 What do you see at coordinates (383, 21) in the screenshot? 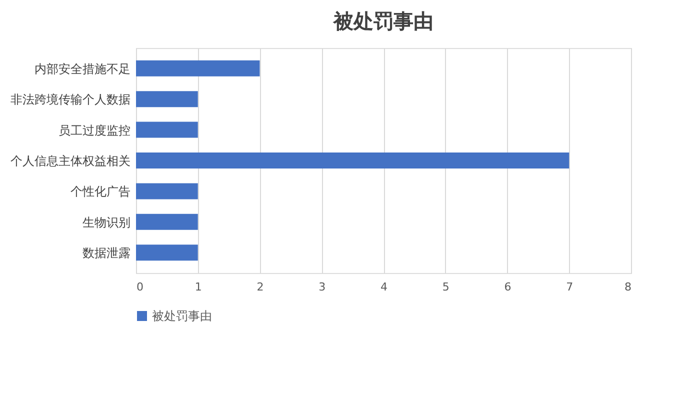
I see `chart-title: 被处罚事由` at bounding box center [383, 21].